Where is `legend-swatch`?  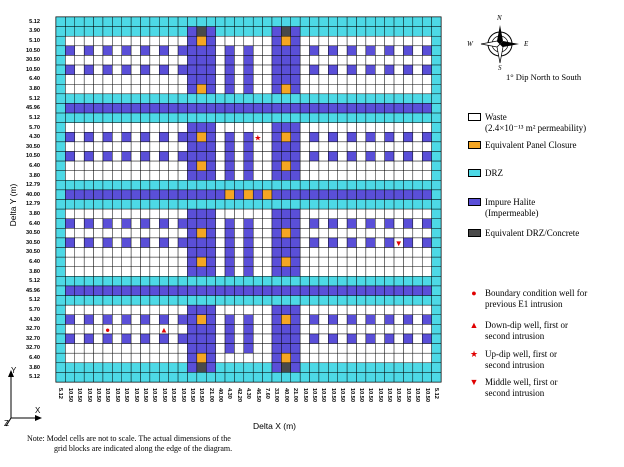
legend-swatch is located at coordinates (474, 233).